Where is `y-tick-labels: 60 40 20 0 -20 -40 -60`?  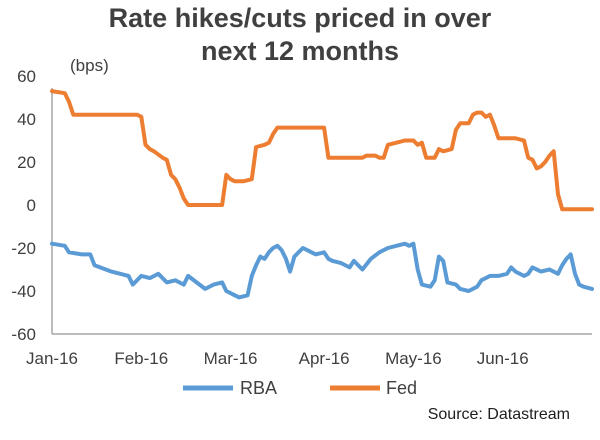
y-tick-labels: 60 40 20 0 -20 -40 -60 is located at coordinates (23, 205).